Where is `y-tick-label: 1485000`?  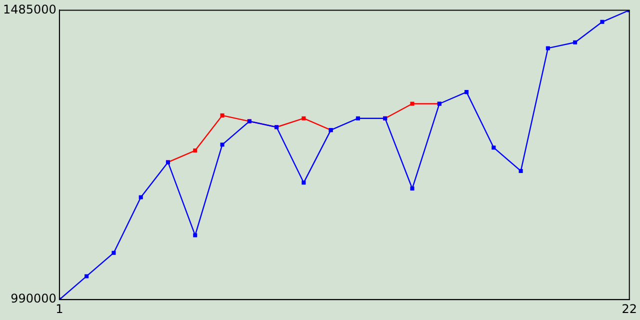
y-tick-label: 1485000 is located at coordinates (29, 9).